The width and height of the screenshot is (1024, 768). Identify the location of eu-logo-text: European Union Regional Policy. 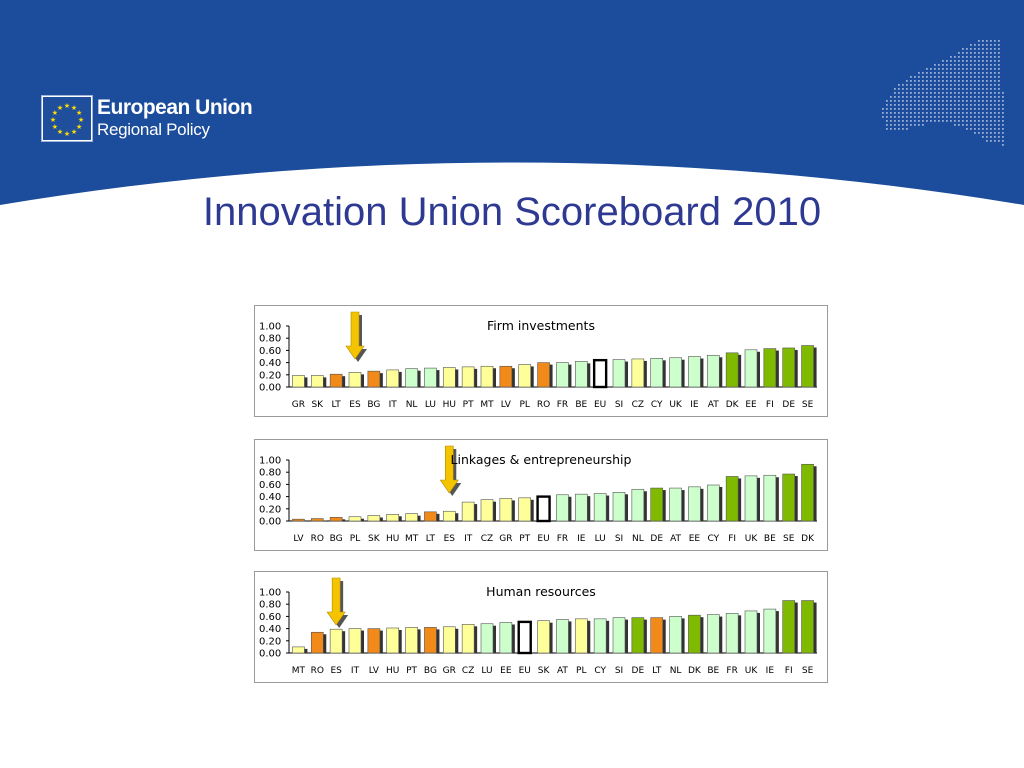
(175, 118).